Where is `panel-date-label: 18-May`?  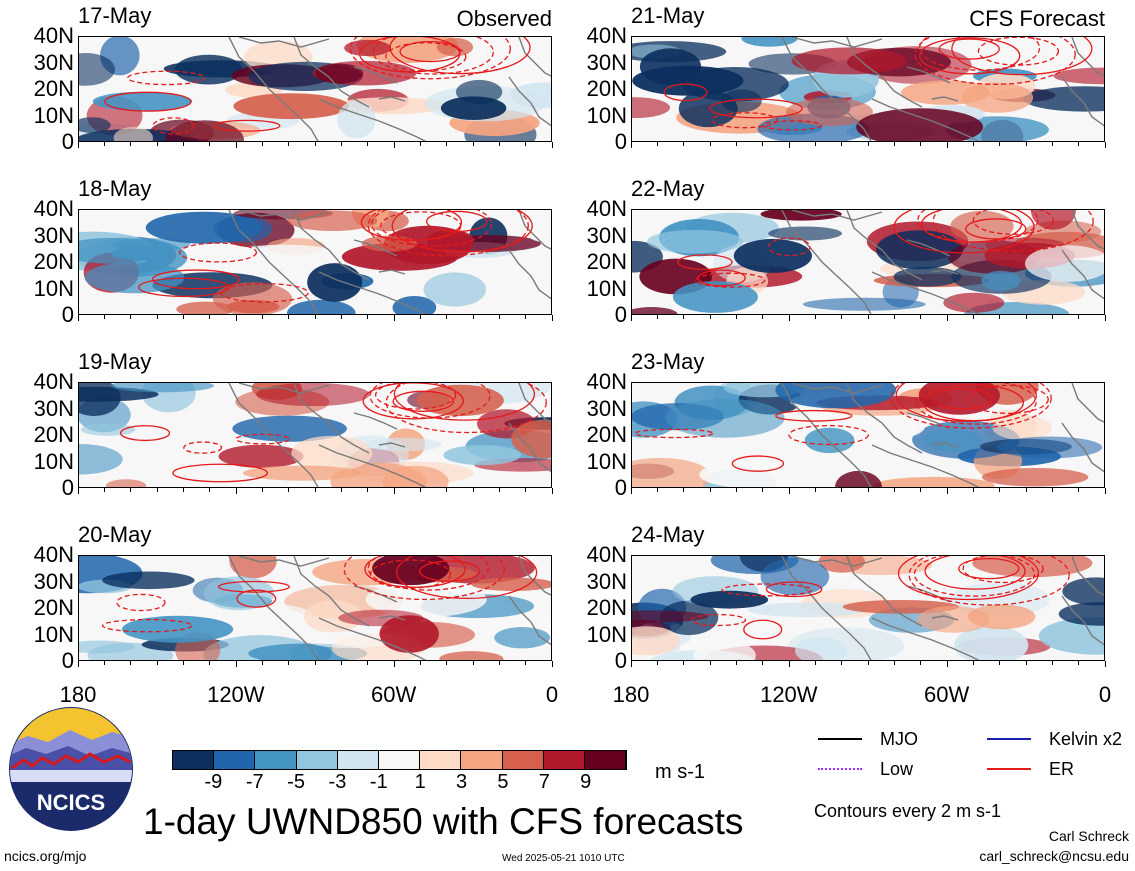
panel-date-label: 18-May is located at coordinates (115, 188).